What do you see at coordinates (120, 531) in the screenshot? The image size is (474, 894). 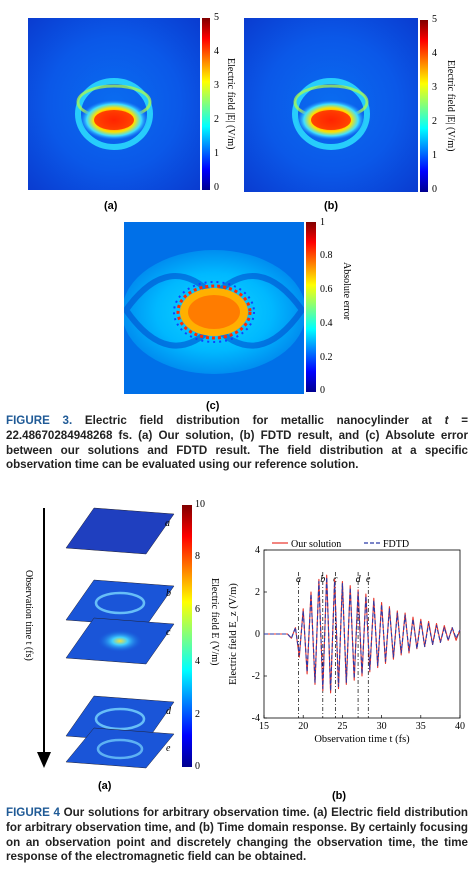 I see `slice-a` at bounding box center [120, 531].